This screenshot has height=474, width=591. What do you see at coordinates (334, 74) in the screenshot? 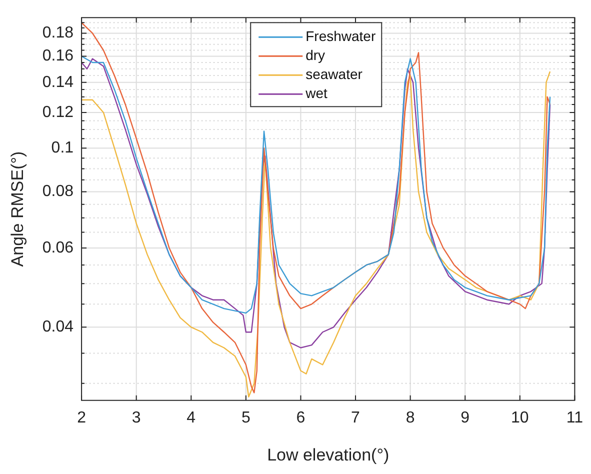
I see `legend-label: seawater` at bounding box center [334, 74].